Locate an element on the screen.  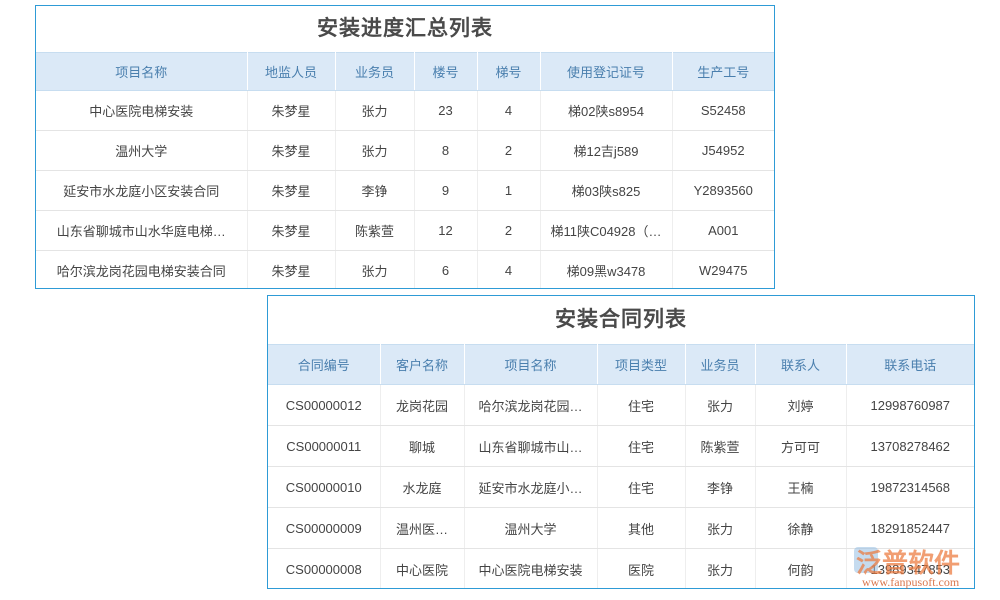
contract-cell-phone: 18291852447 is located at coordinates (910, 528).